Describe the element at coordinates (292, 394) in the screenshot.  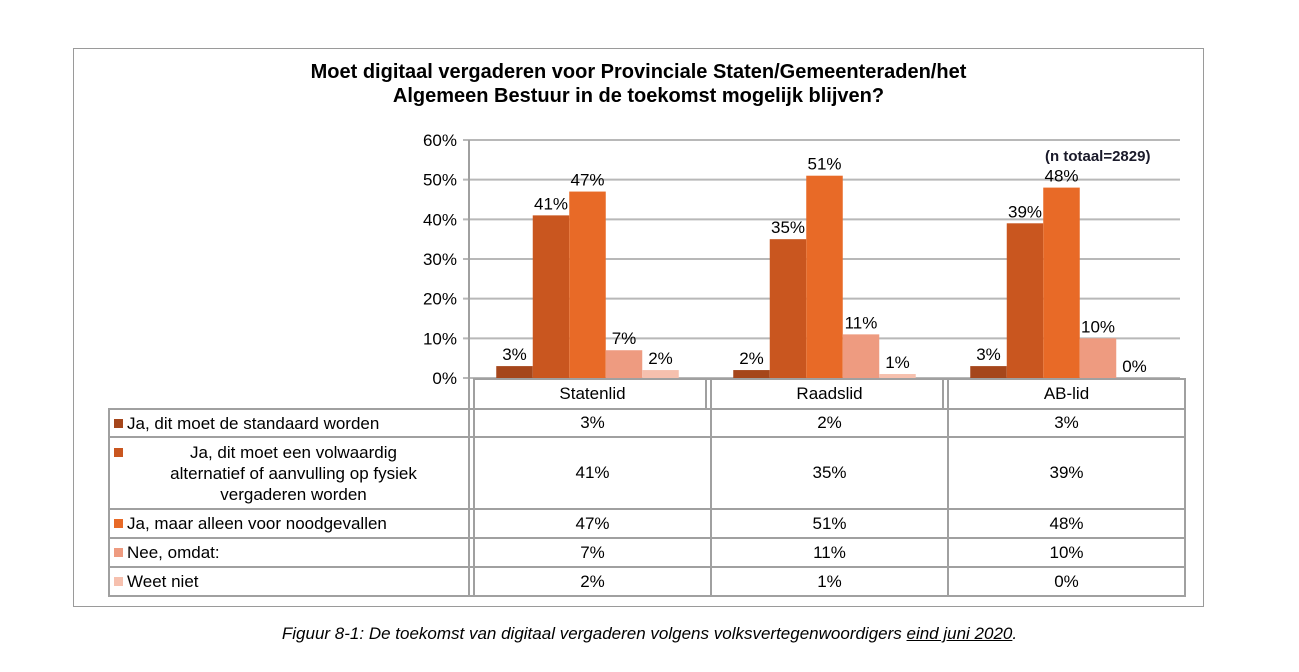
I see `table-corner` at that location.